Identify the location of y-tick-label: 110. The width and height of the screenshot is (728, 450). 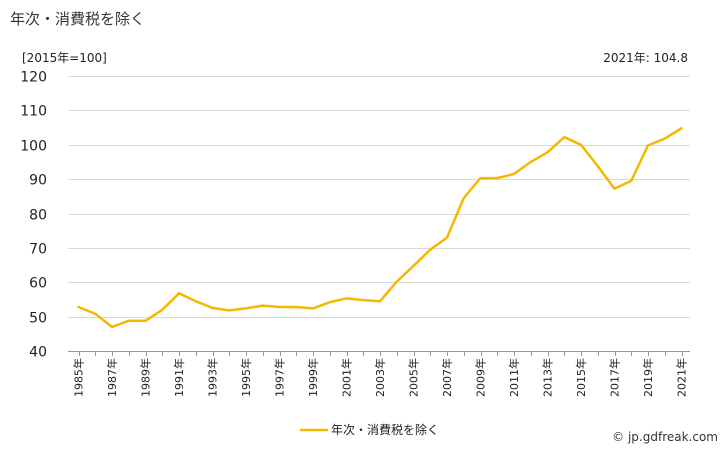
(33, 112).